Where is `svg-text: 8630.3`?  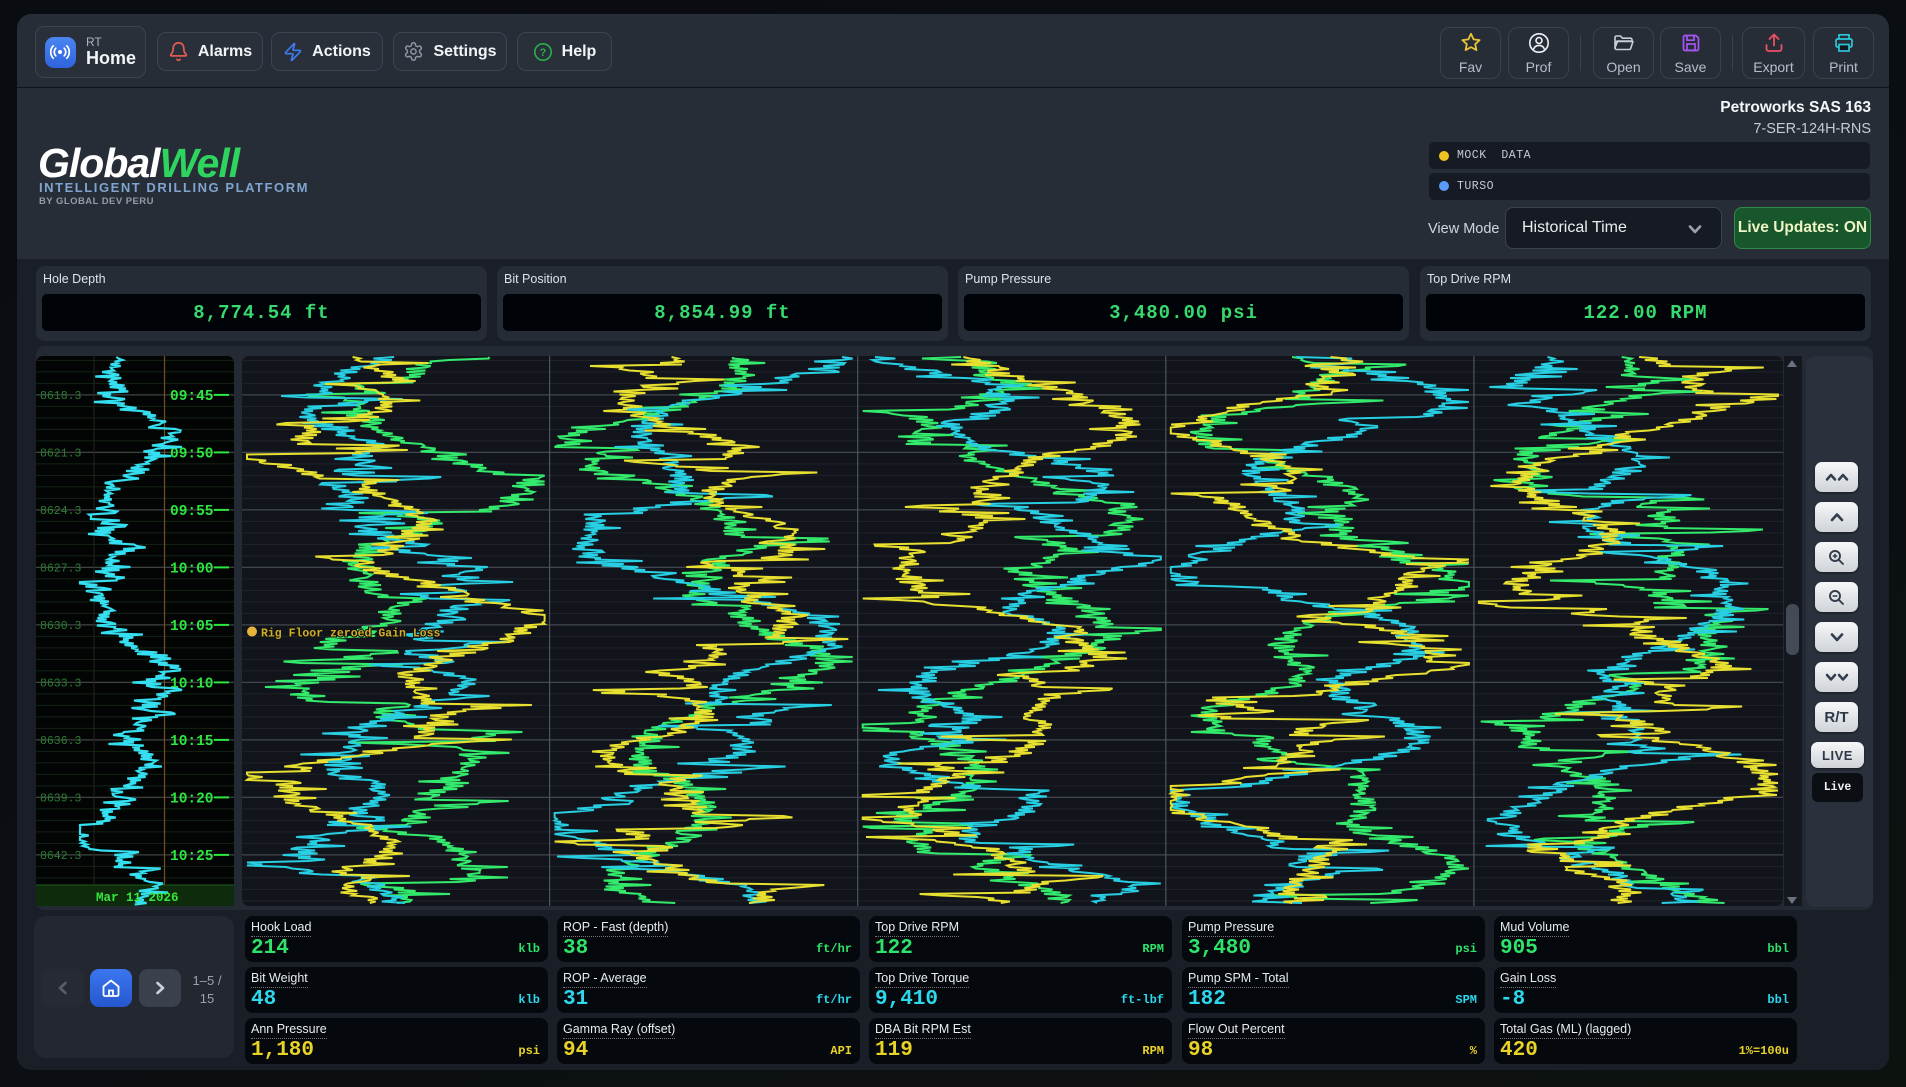 svg-text: 8630.3 is located at coordinates (61, 626).